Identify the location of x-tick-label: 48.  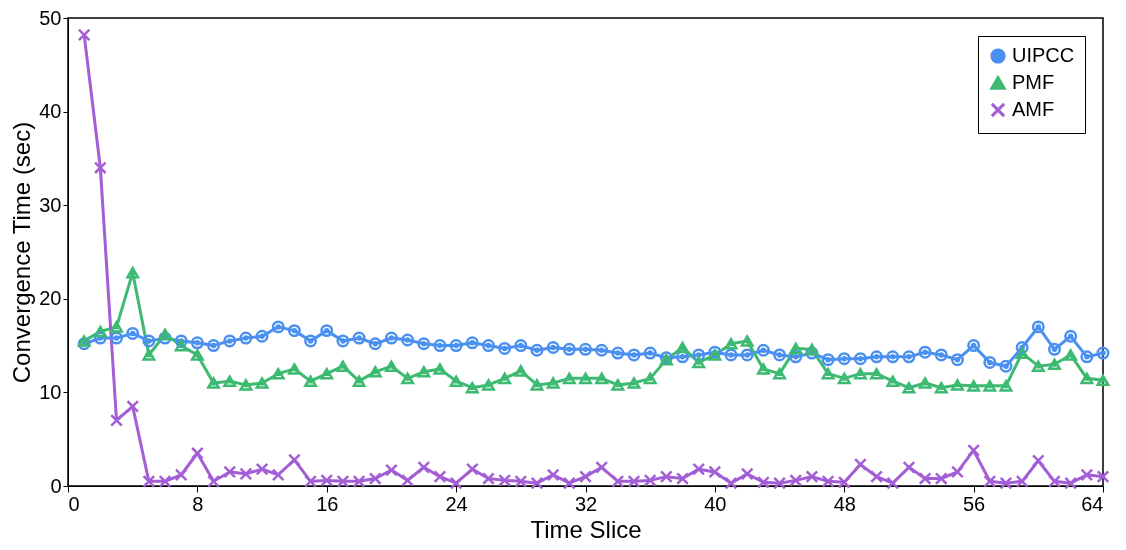
(844, 503).